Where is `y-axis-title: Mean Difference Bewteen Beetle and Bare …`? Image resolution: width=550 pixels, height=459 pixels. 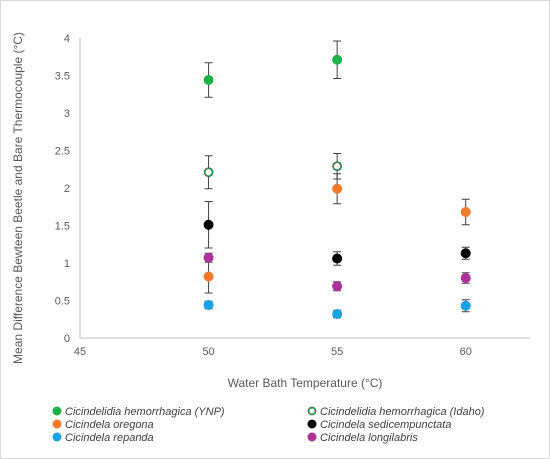 y-axis-title: Mean Difference Bewteen Beetle and Bare … is located at coordinates (18, 198).